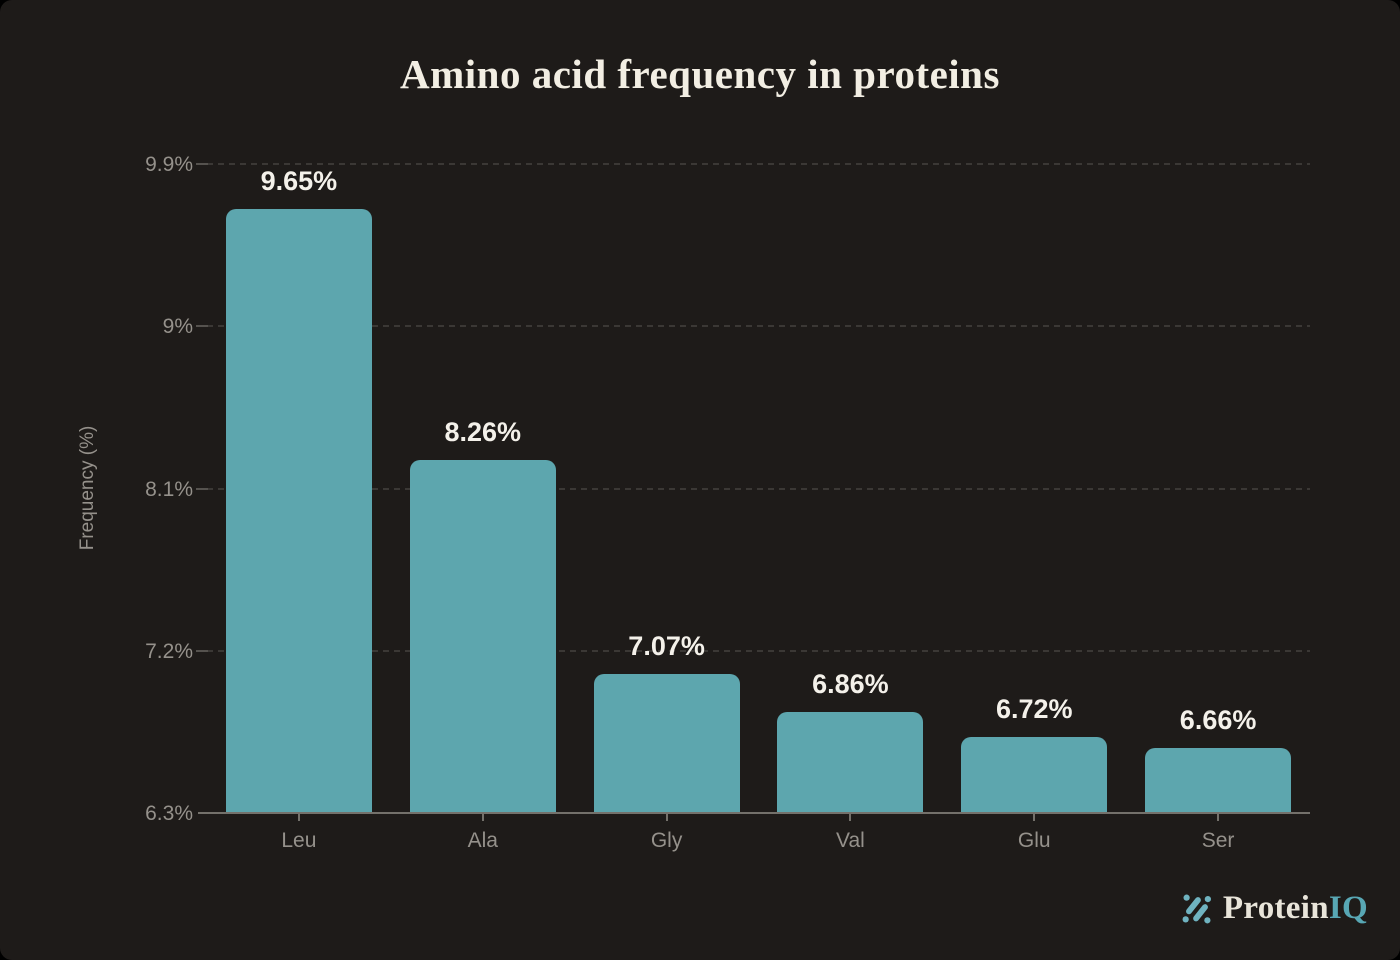 Image resolution: width=1400 pixels, height=960 pixels. Describe the element at coordinates (1348, 908) in the screenshot. I see `brand-name-accent: IQ` at that location.